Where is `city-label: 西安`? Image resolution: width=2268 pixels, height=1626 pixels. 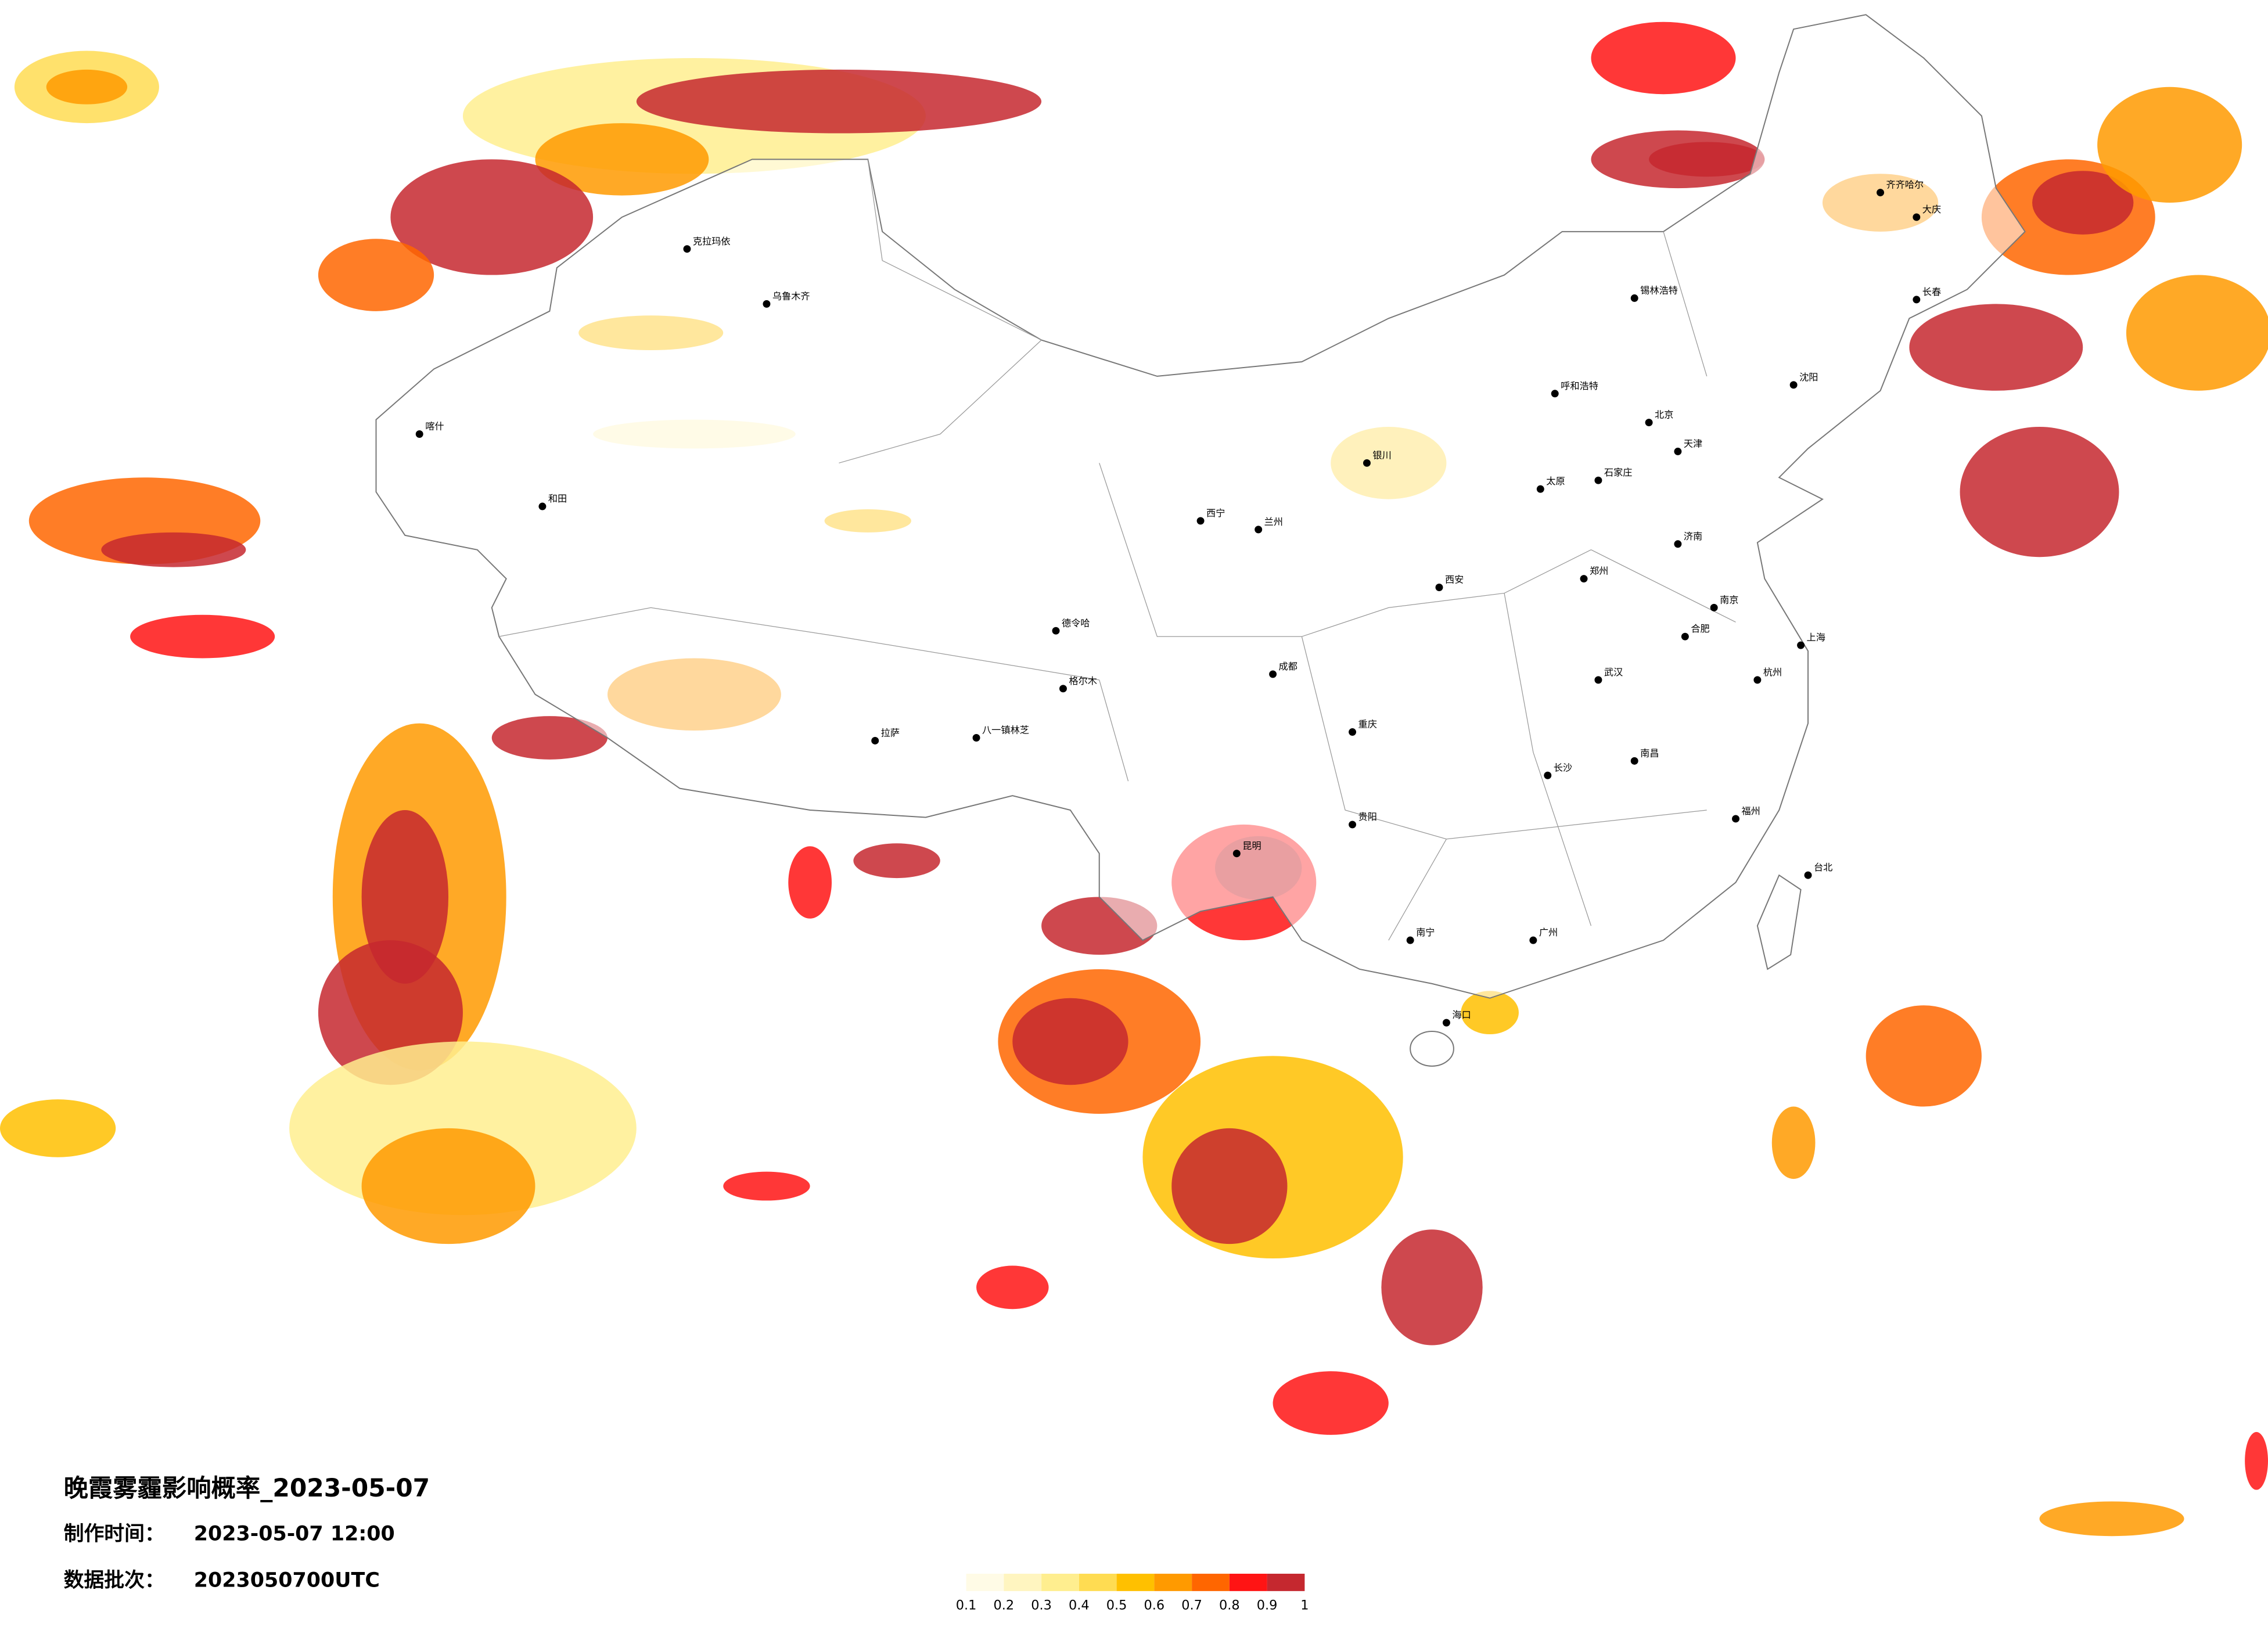 city-label: 西安 is located at coordinates (1454, 579).